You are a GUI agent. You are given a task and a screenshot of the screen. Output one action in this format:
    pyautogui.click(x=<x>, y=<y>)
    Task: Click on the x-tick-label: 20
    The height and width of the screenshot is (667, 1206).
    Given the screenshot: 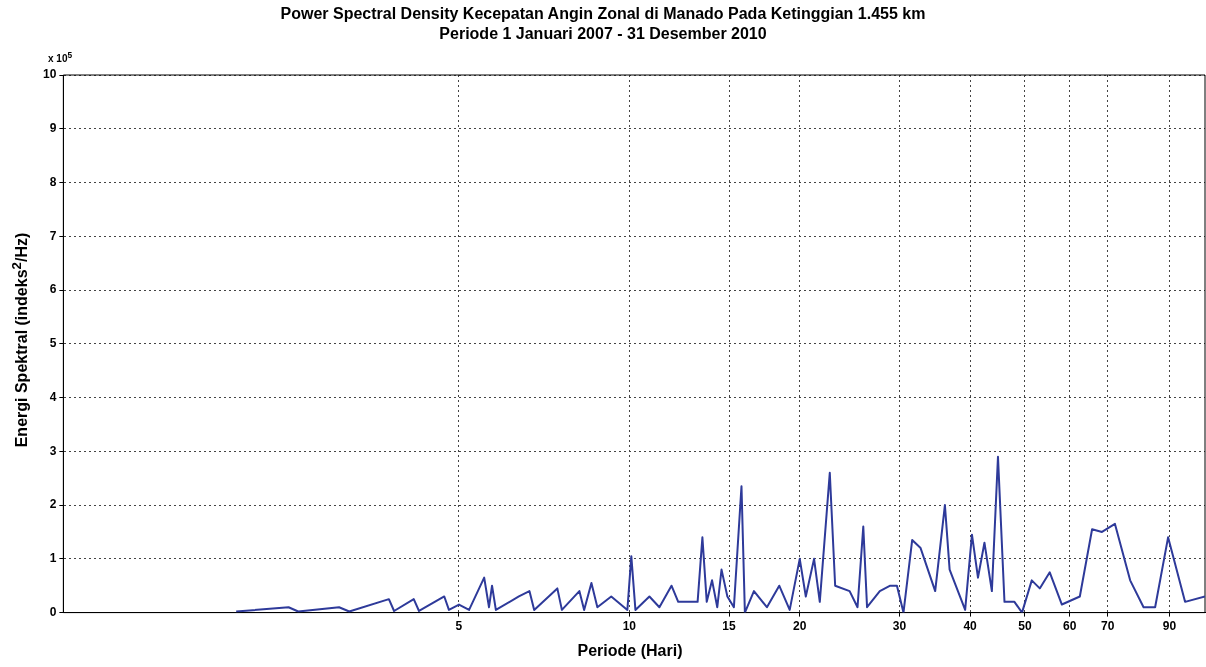 What is the action you would take?
    pyautogui.click(x=800, y=626)
    